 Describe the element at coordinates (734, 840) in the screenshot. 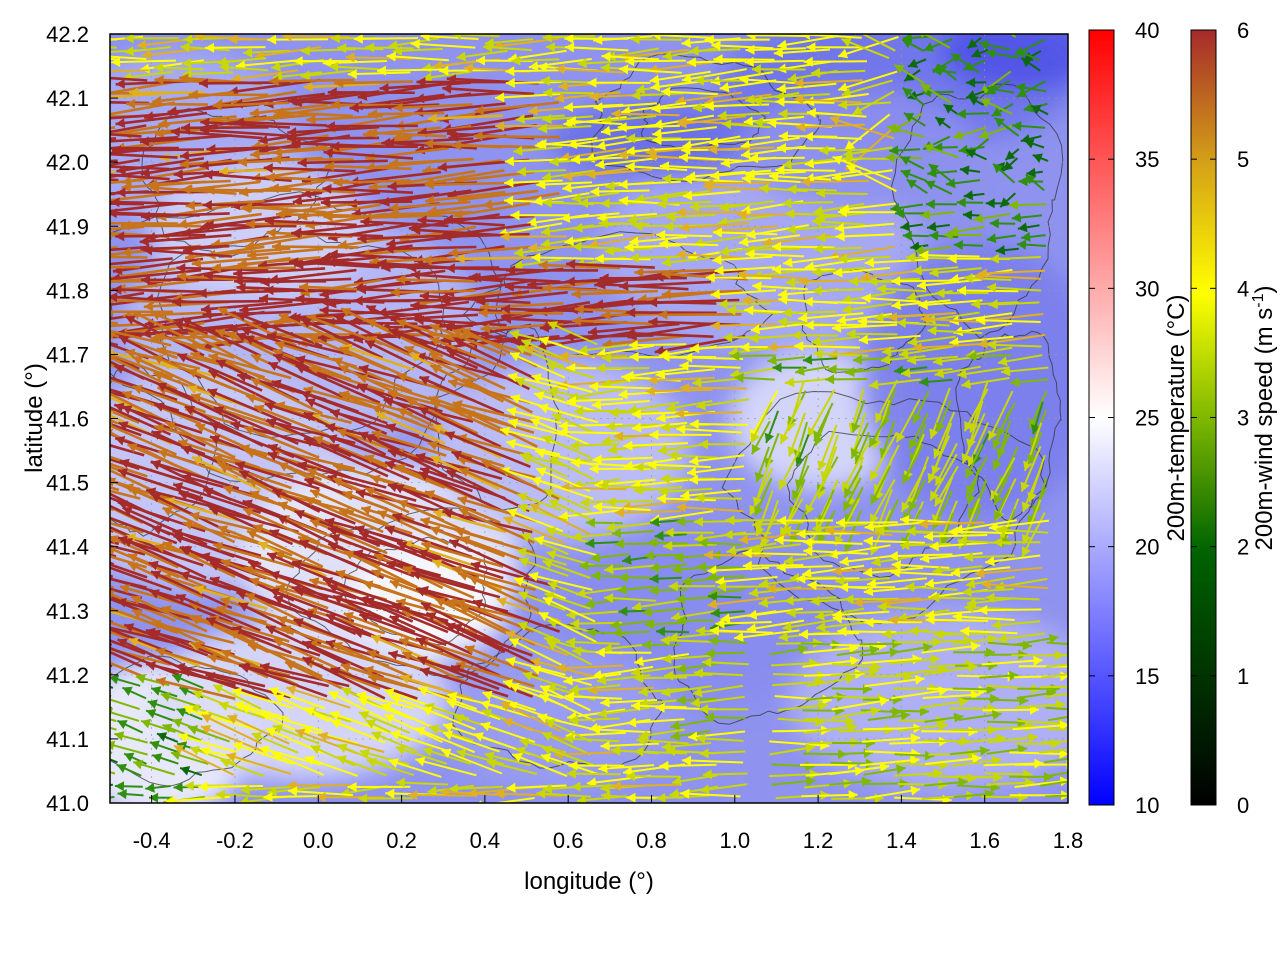

I see `x-tick-label: 1.0` at that location.